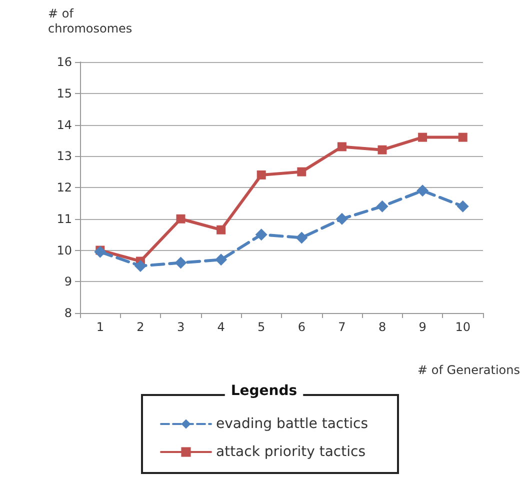 Image resolution: width=528 pixels, height=483 pixels. What do you see at coordinates (64, 62) in the screenshot?
I see `y-tick-label: 16` at bounding box center [64, 62].